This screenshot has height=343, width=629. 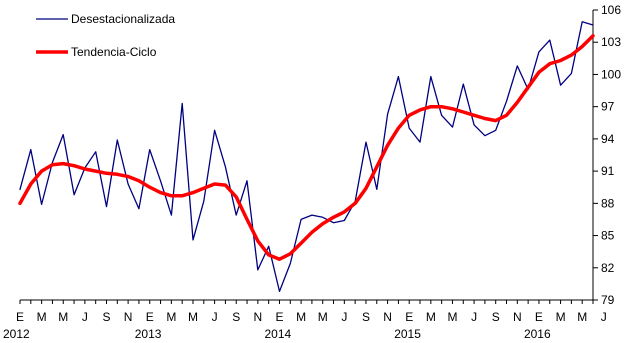 What do you see at coordinates (608, 171) in the screenshot?
I see `y-tick-label: 91` at bounding box center [608, 171].